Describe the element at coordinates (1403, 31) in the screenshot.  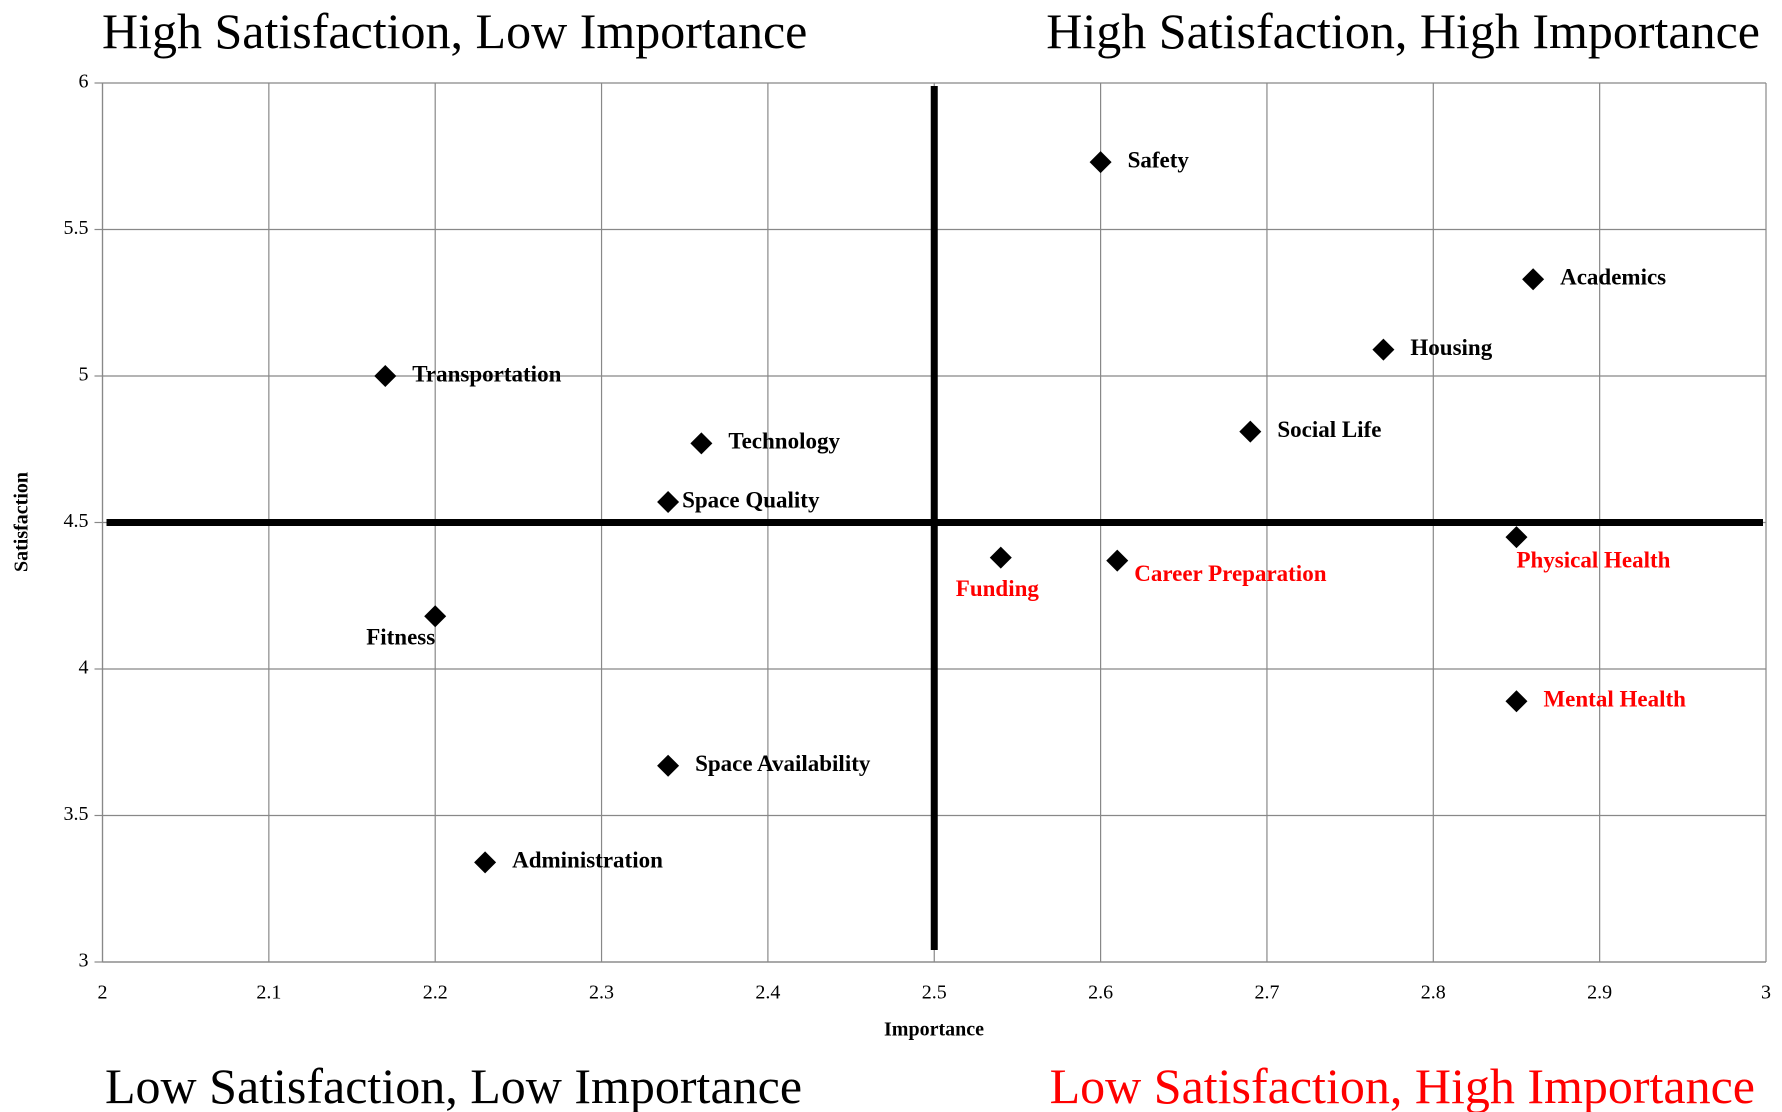
I see `quadrant-label: High Satisfaction, High Importance` at that location.